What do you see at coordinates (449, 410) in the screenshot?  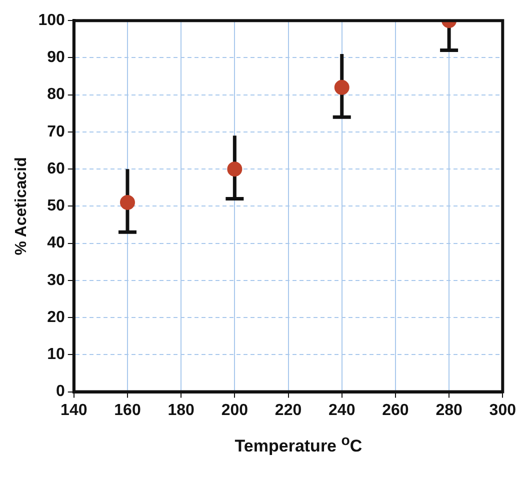 I see `x-tick-label: 280` at bounding box center [449, 410].